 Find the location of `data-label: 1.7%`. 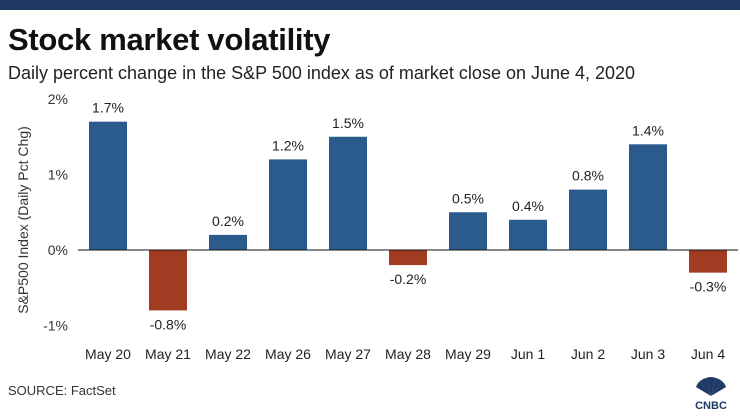

data-label: 1.7% is located at coordinates (108, 108).